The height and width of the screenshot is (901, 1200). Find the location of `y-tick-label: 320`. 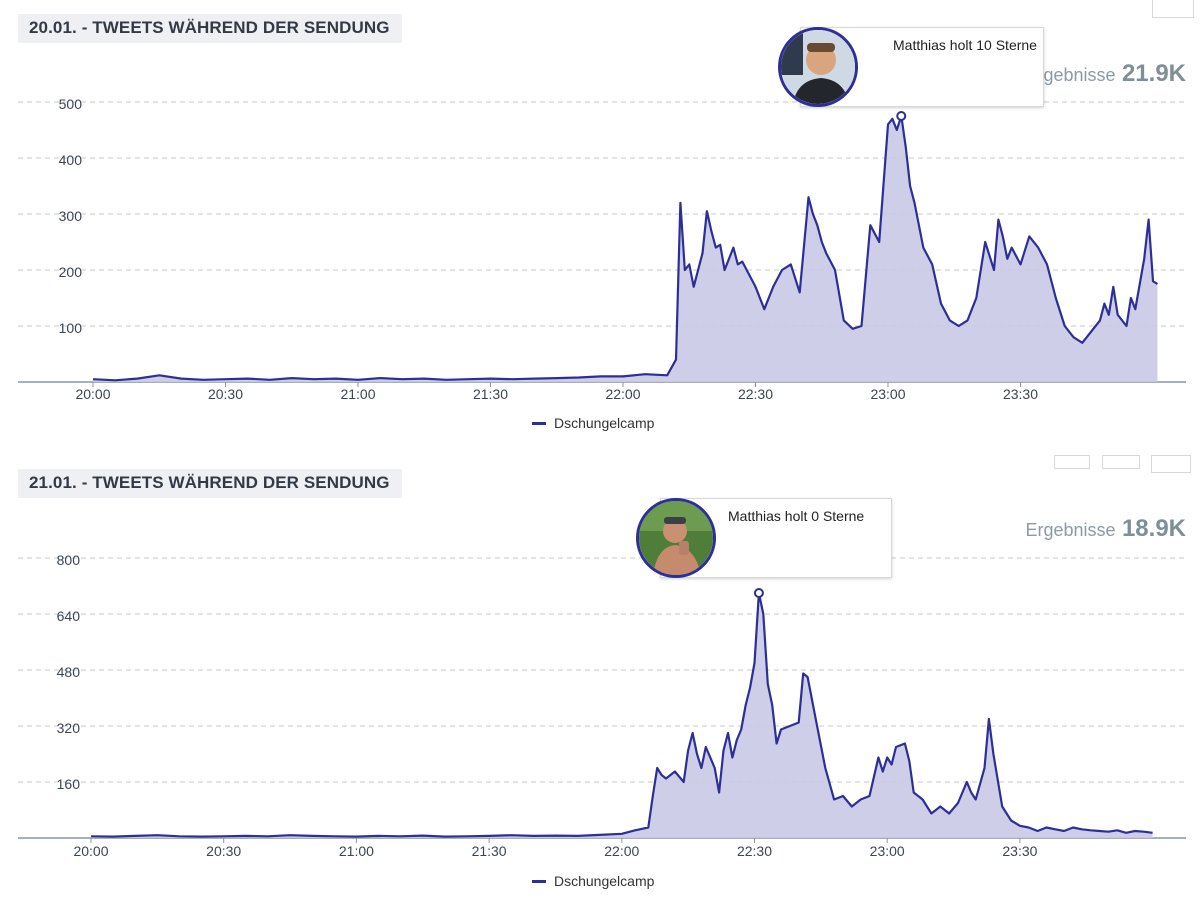

y-tick-label: 320 is located at coordinates (69, 728).